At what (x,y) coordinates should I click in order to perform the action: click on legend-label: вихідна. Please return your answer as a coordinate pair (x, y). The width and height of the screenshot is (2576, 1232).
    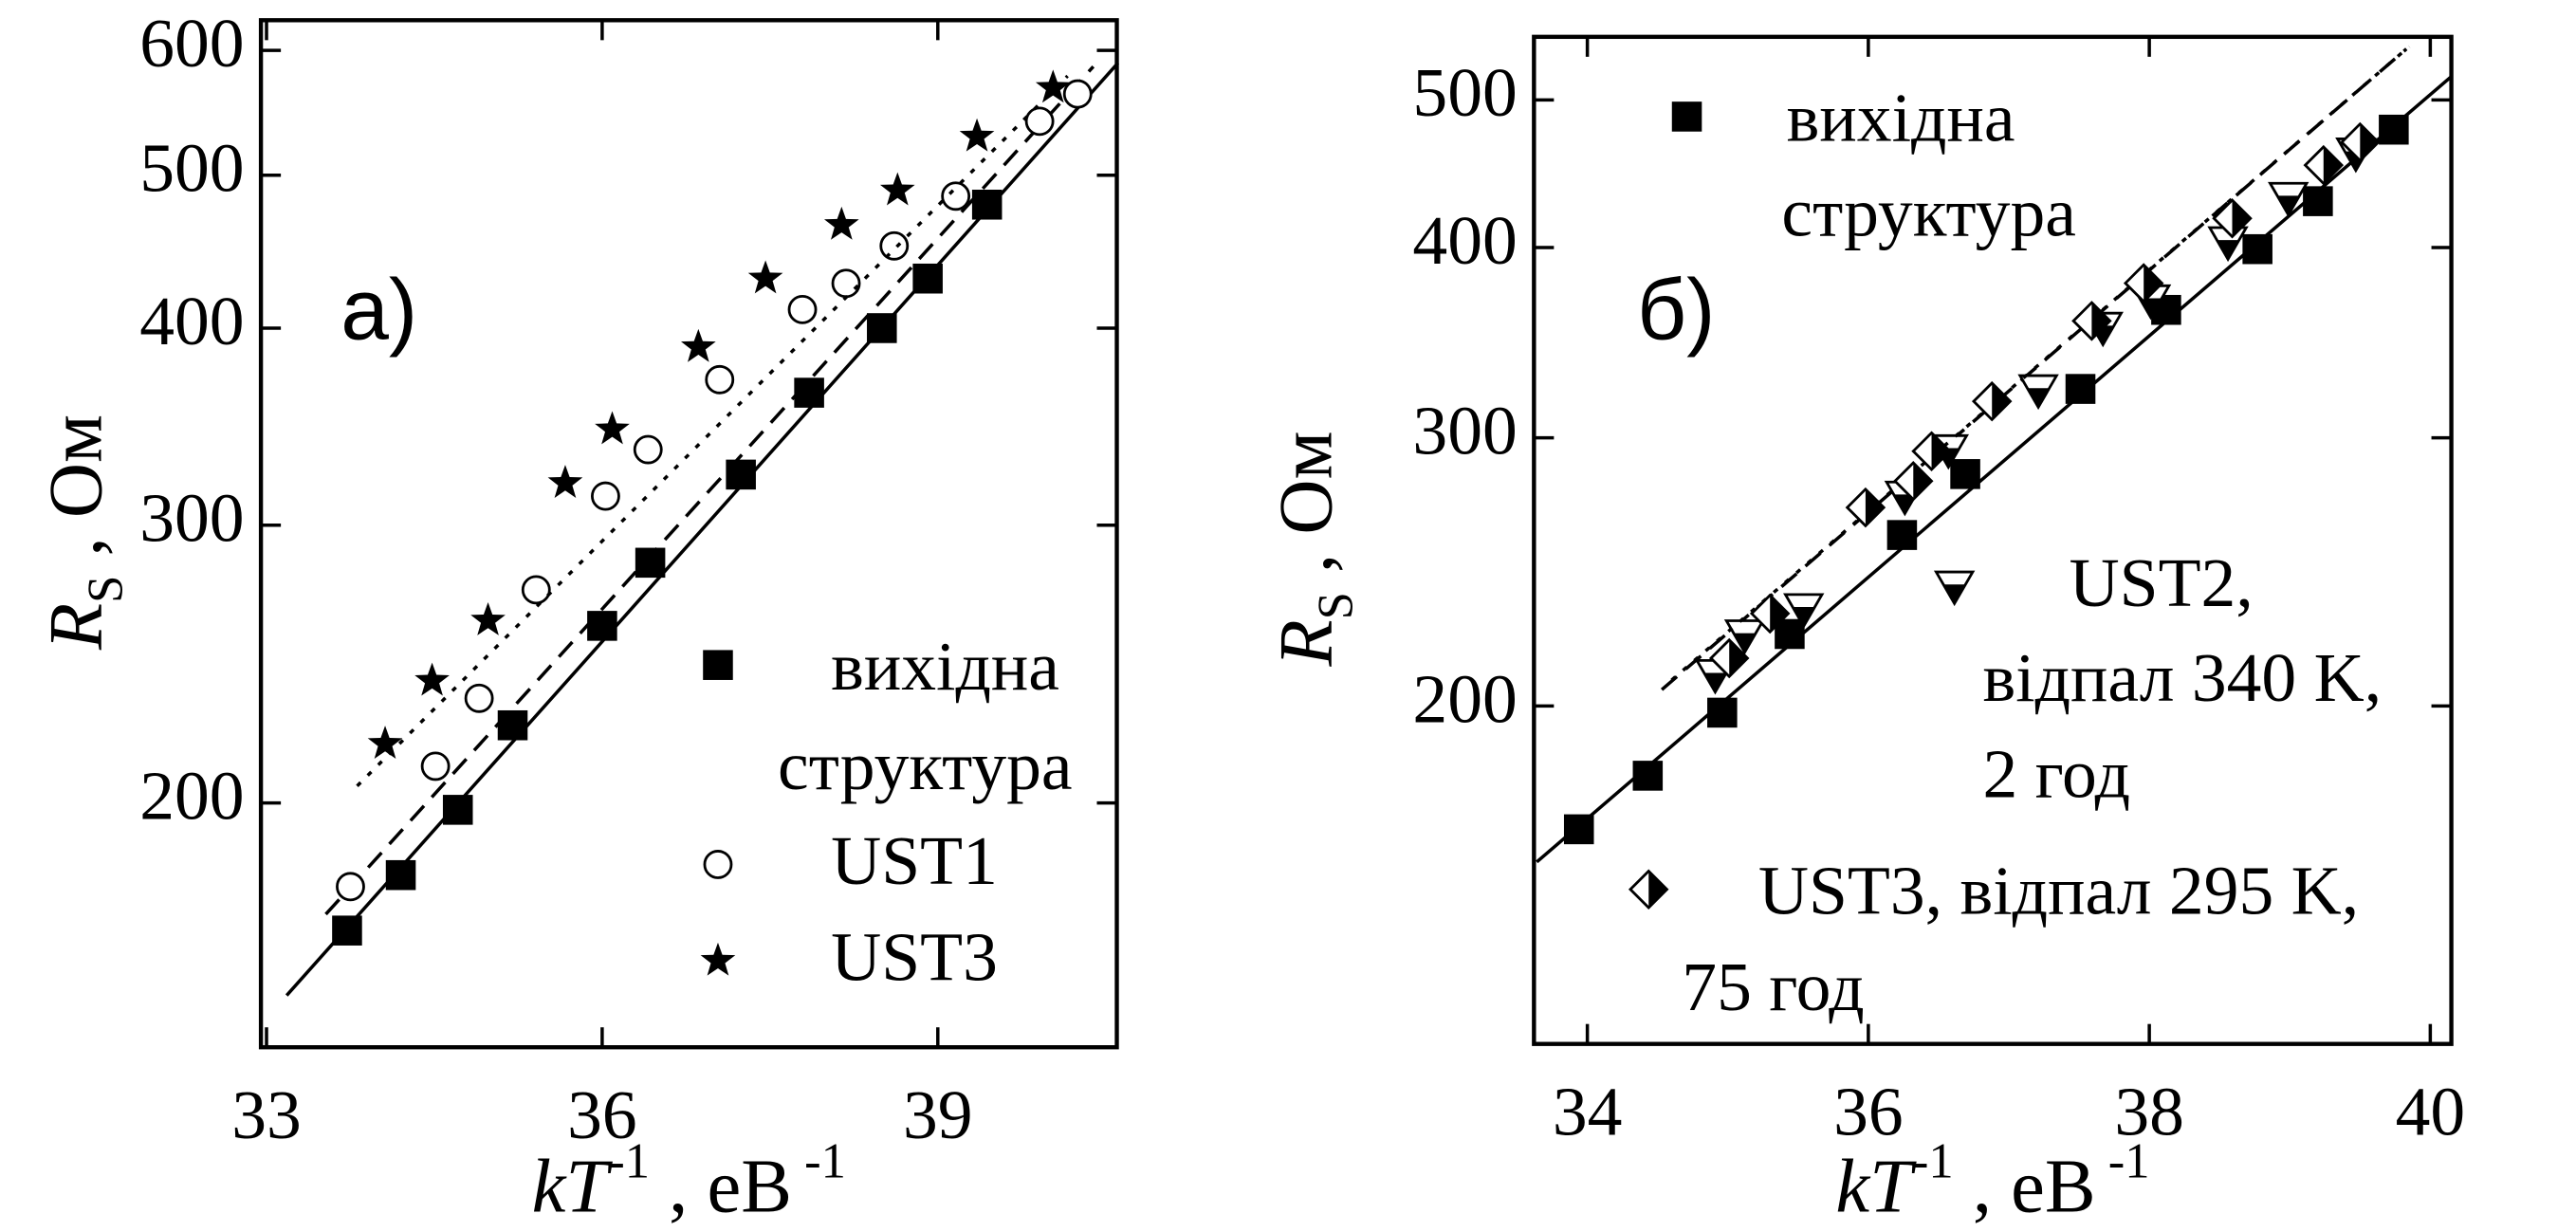
    Looking at the image, I should click on (1901, 117).